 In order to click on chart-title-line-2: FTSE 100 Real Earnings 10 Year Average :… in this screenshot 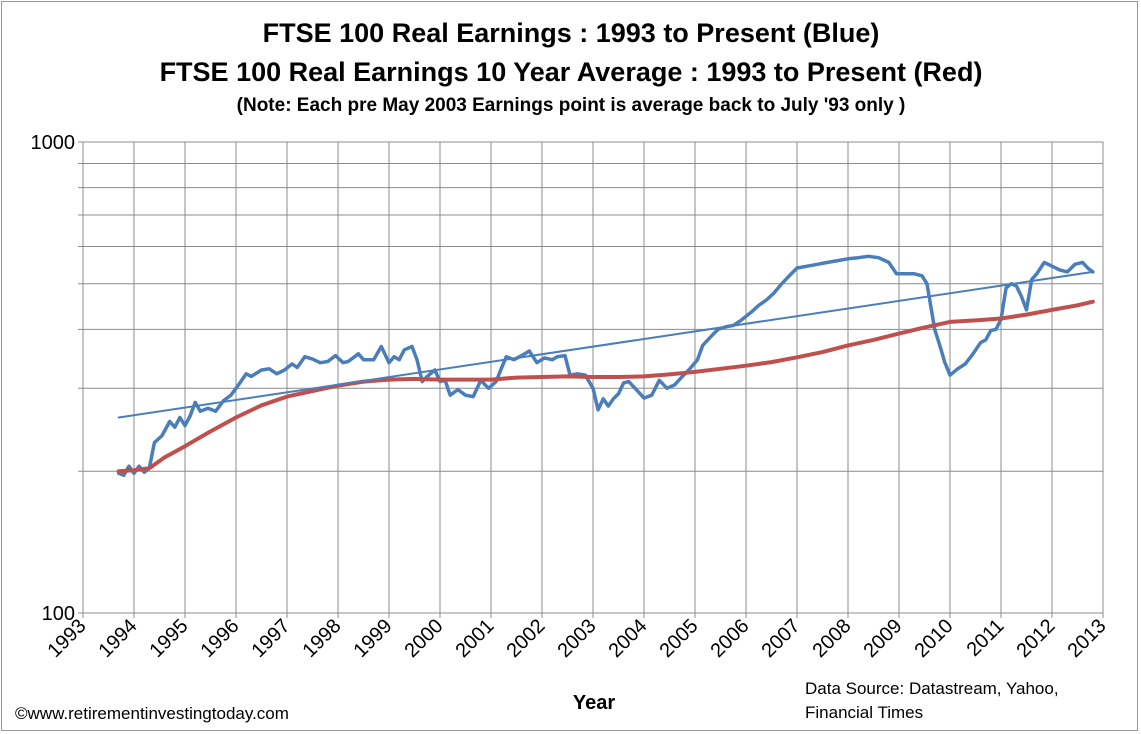, I will do `click(571, 72)`.